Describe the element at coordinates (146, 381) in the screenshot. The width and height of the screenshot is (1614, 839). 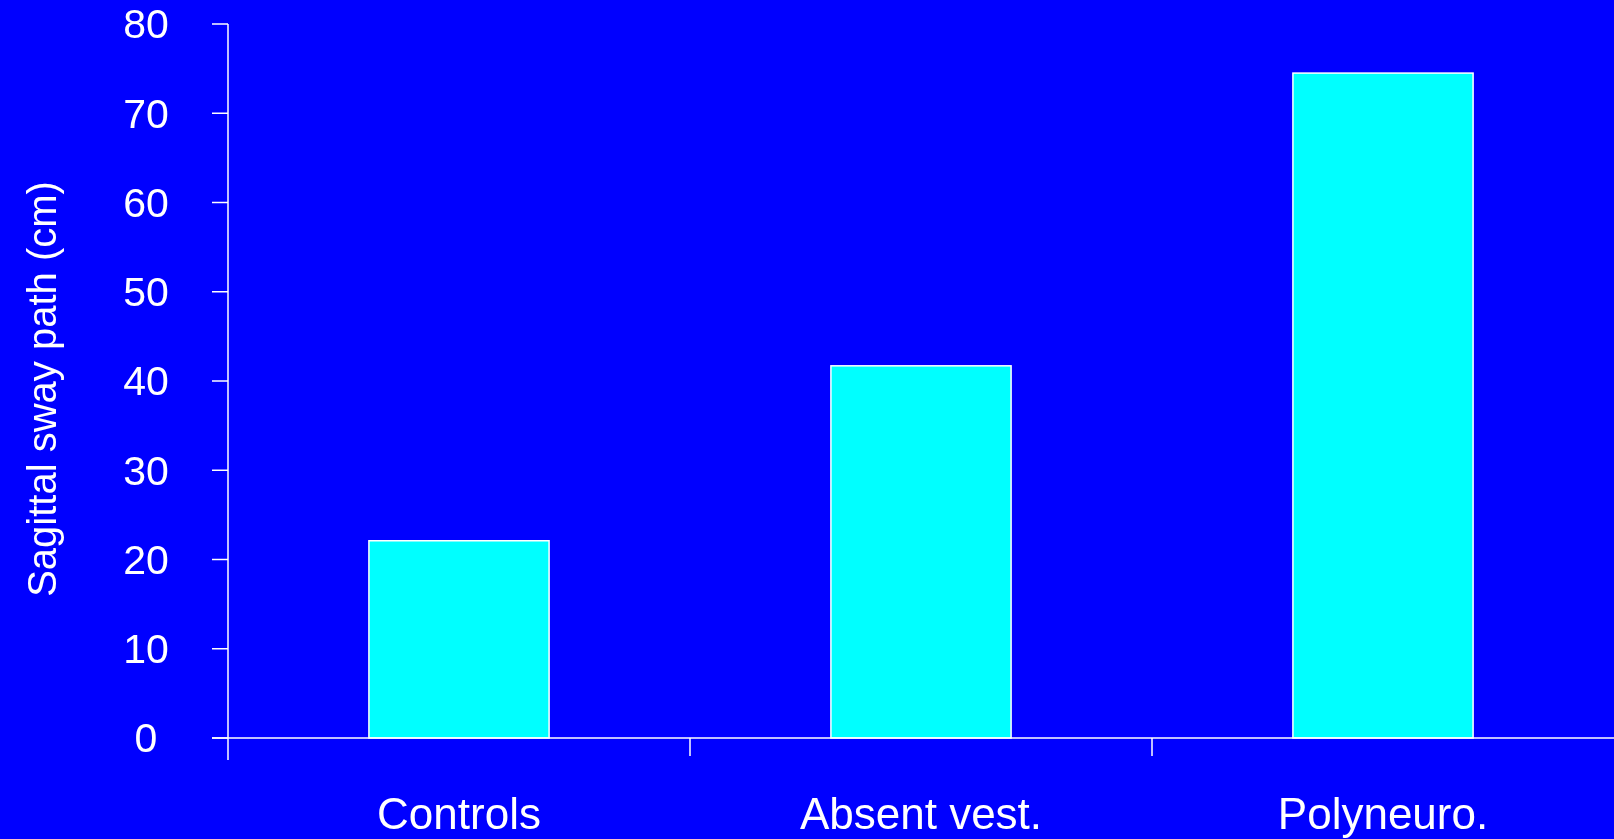
I see `y-tick-label: 40` at that location.